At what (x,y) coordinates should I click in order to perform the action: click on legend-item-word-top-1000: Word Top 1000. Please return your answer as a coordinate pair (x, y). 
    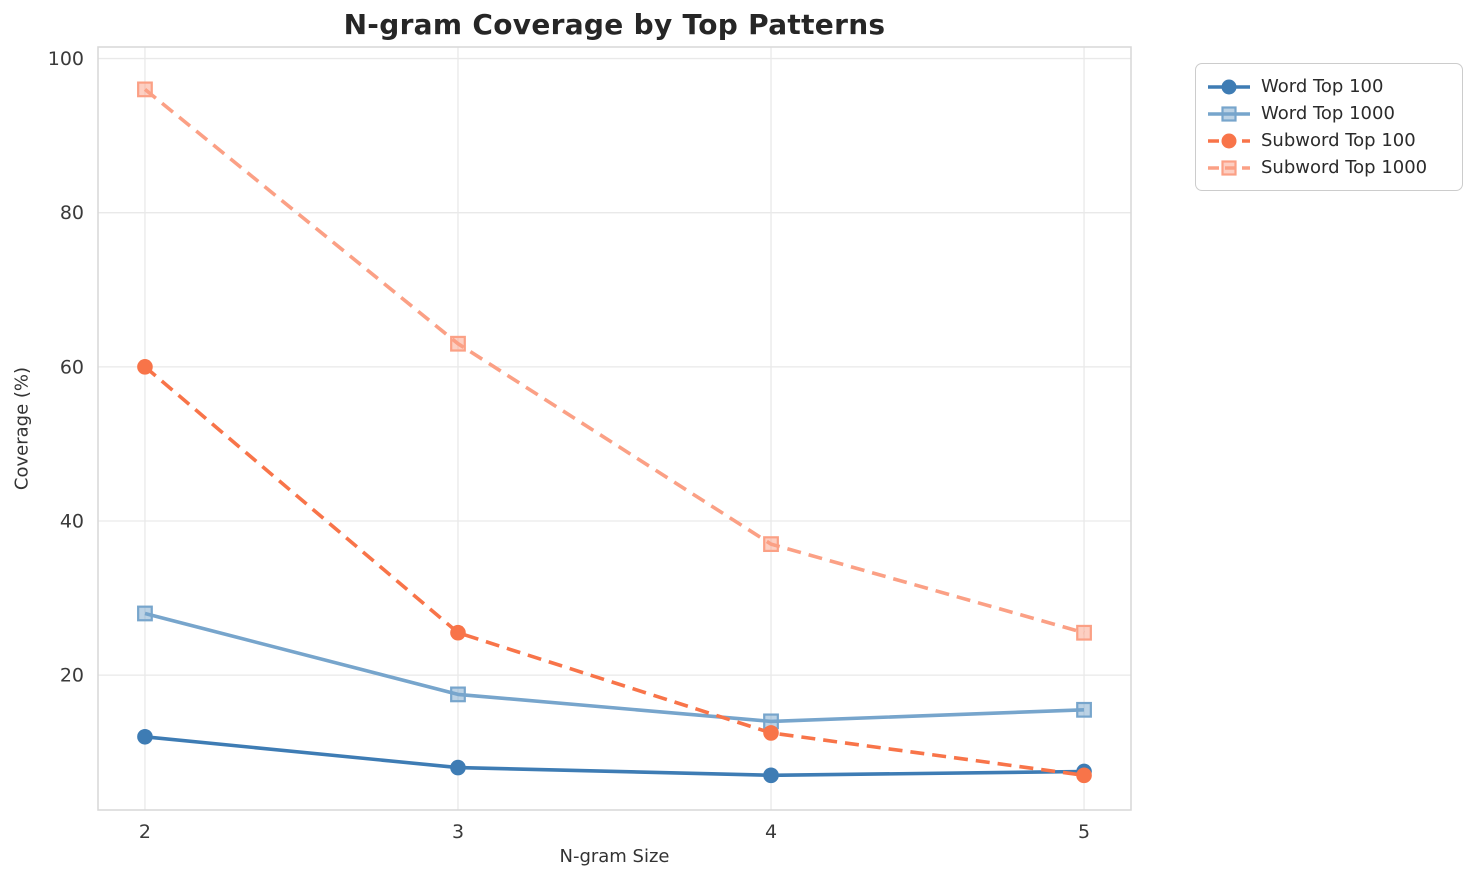
    Looking at the image, I should click on (1328, 113).